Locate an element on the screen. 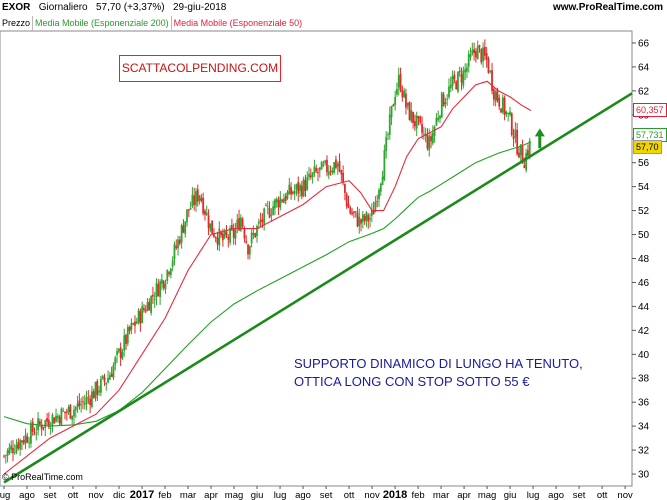 The width and height of the screenshot is (667, 500). ema50-value-badge: 60,357 is located at coordinates (650, 110).